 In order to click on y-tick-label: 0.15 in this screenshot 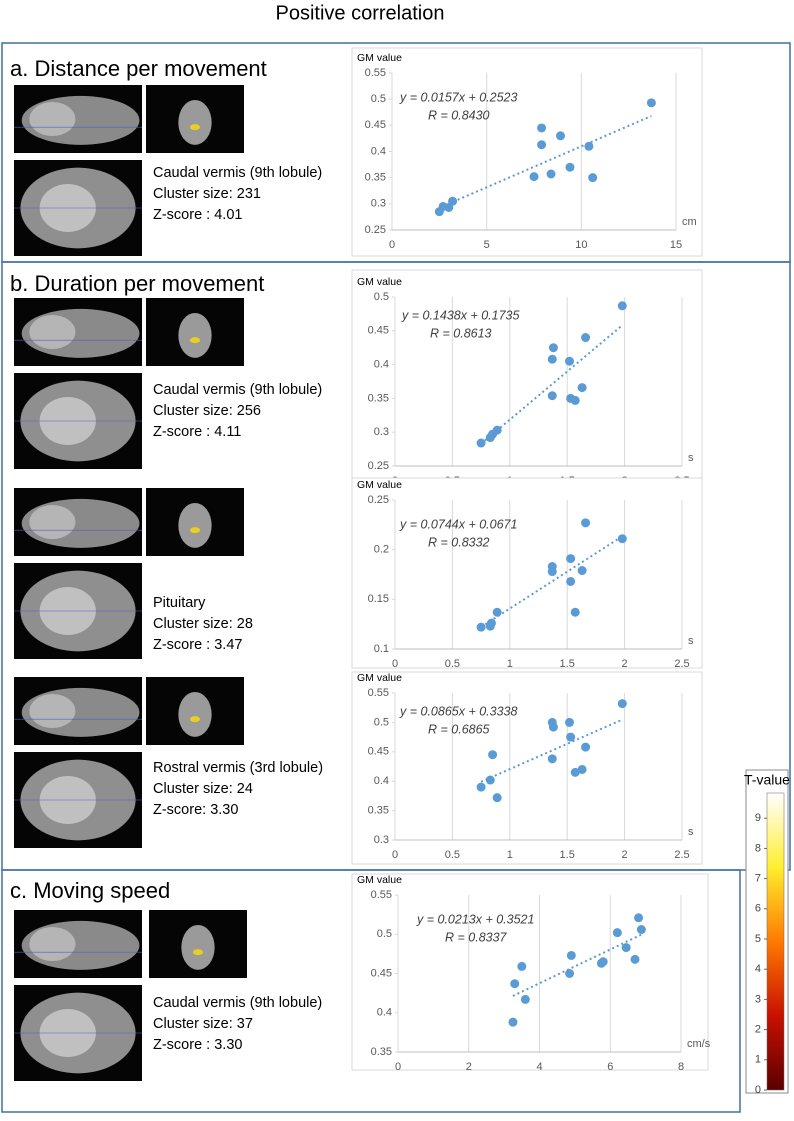, I will do `click(378, 599)`.